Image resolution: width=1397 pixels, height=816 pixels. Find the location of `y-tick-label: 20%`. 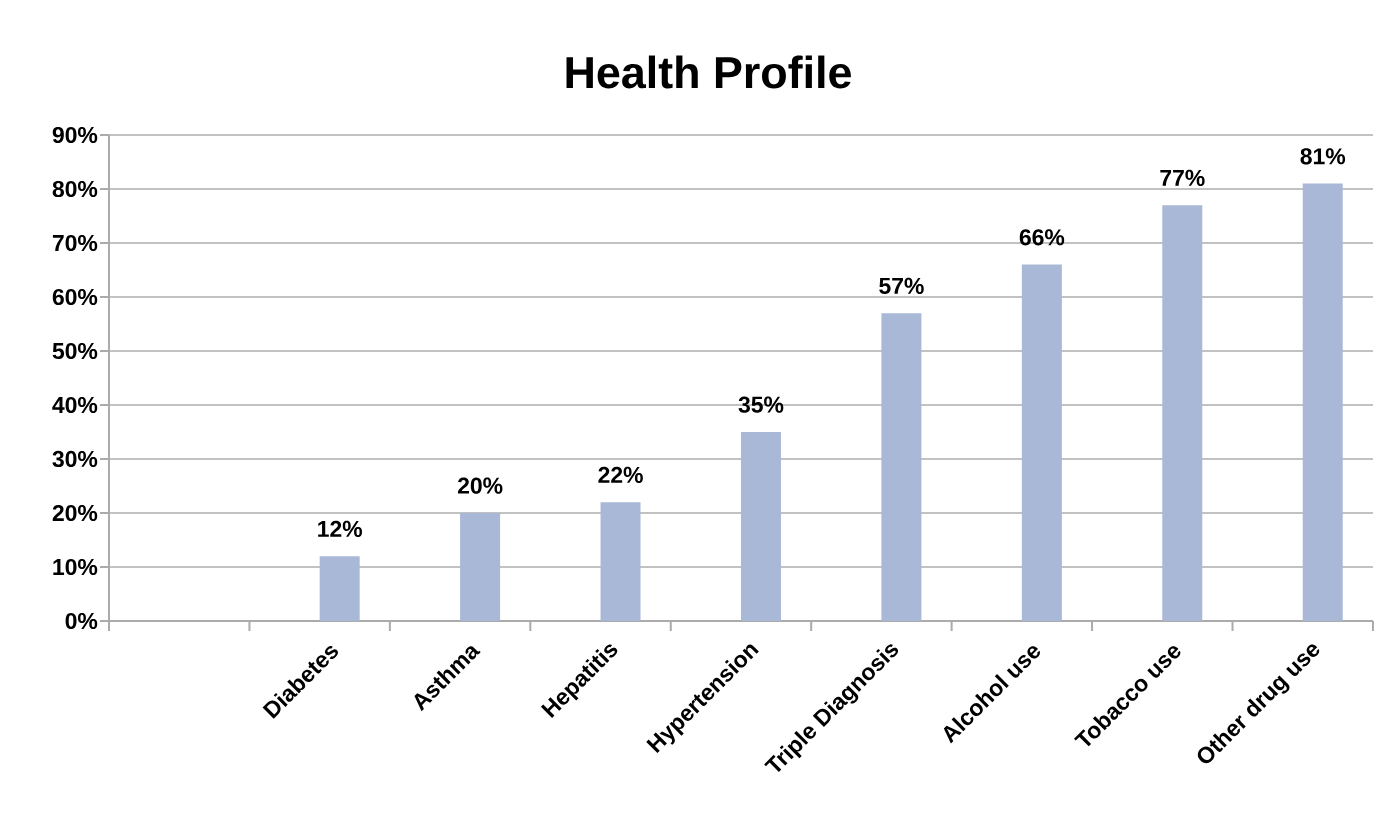

y-tick-label: 20% is located at coordinates (75, 513).